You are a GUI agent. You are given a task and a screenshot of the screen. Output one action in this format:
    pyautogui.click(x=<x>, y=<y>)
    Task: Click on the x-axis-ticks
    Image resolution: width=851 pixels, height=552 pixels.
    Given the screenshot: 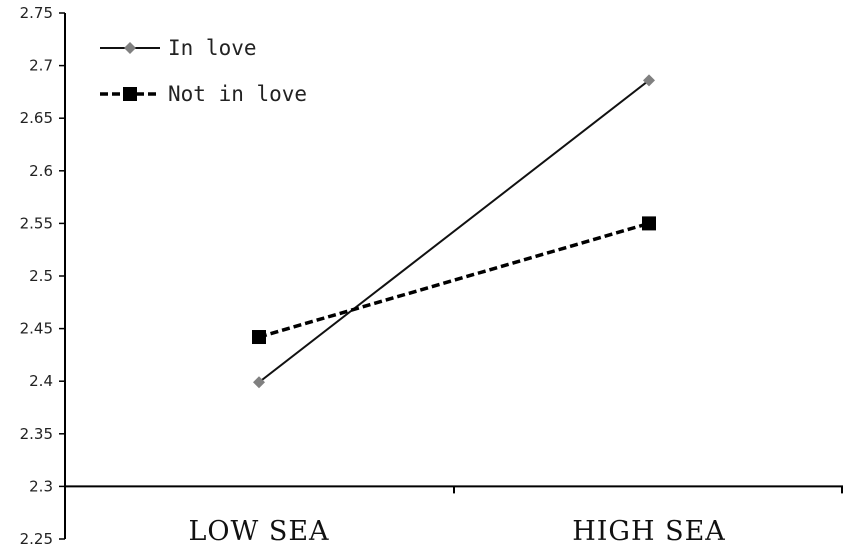 What is the action you would take?
    pyautogui.click(x=648, y=490)
    